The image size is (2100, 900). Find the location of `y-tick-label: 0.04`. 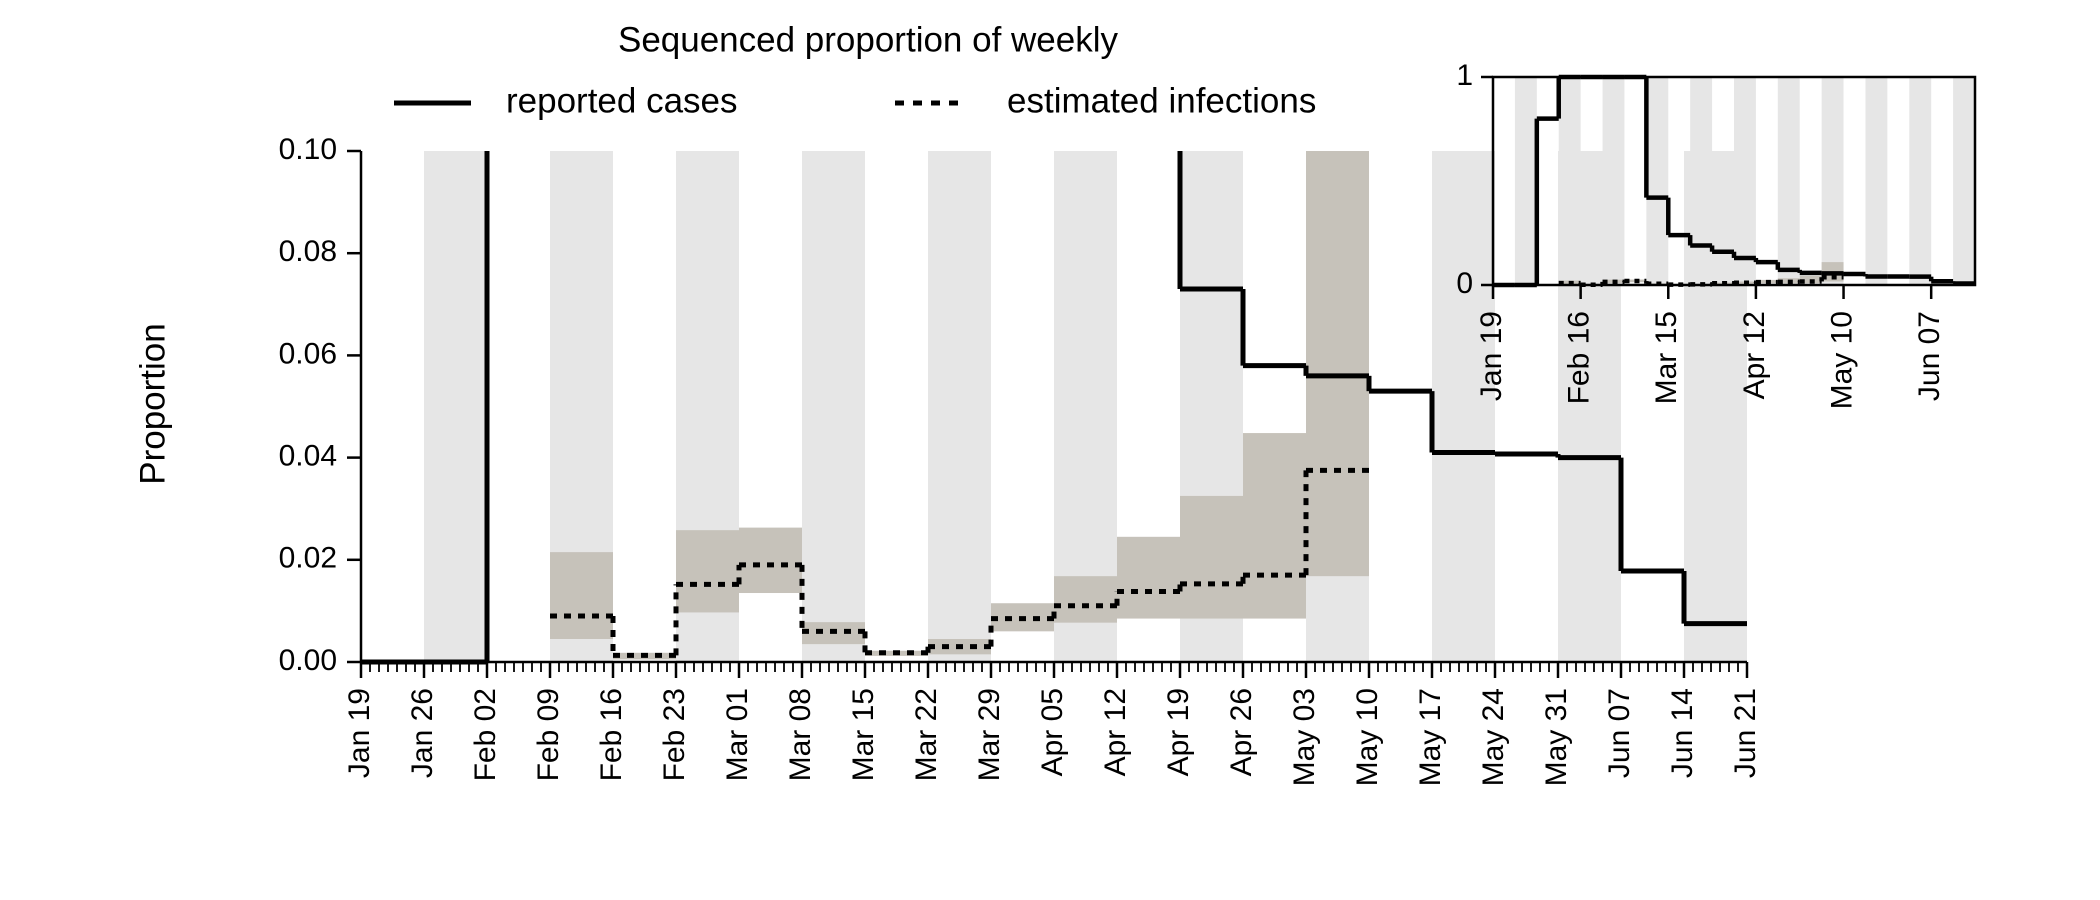

y-tick-label: 0.04 is located at coordinates (308, 456).